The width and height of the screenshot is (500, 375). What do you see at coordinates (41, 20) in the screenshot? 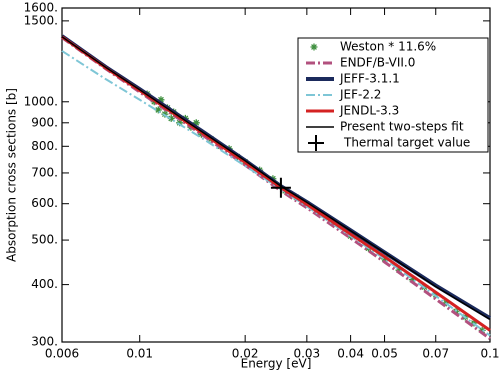
I see `y-tick-label: 1500.` at bounding box center [41, 20].